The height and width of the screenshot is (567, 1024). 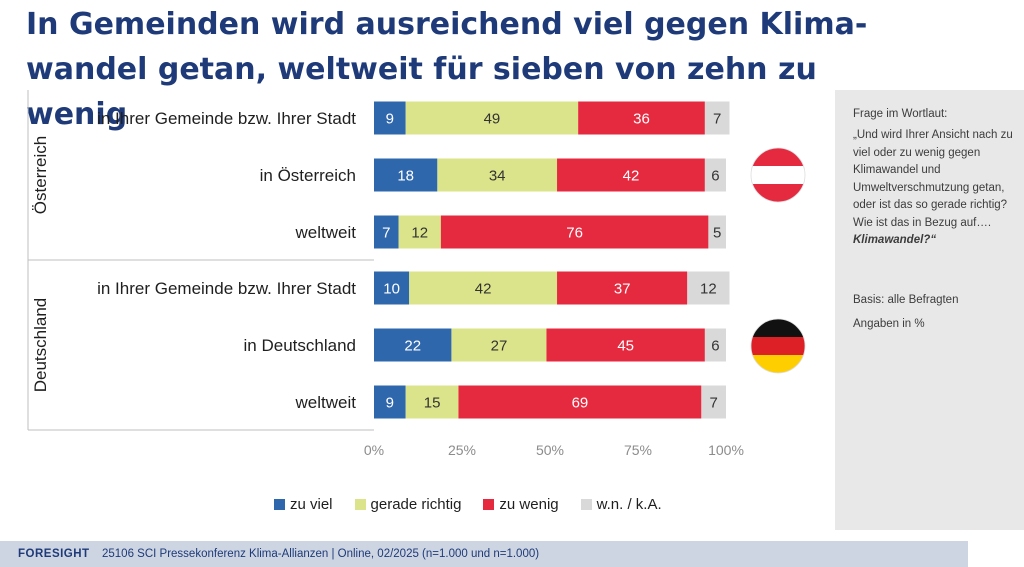 I want to click on data-label: 10, so click(x=391, y=289).